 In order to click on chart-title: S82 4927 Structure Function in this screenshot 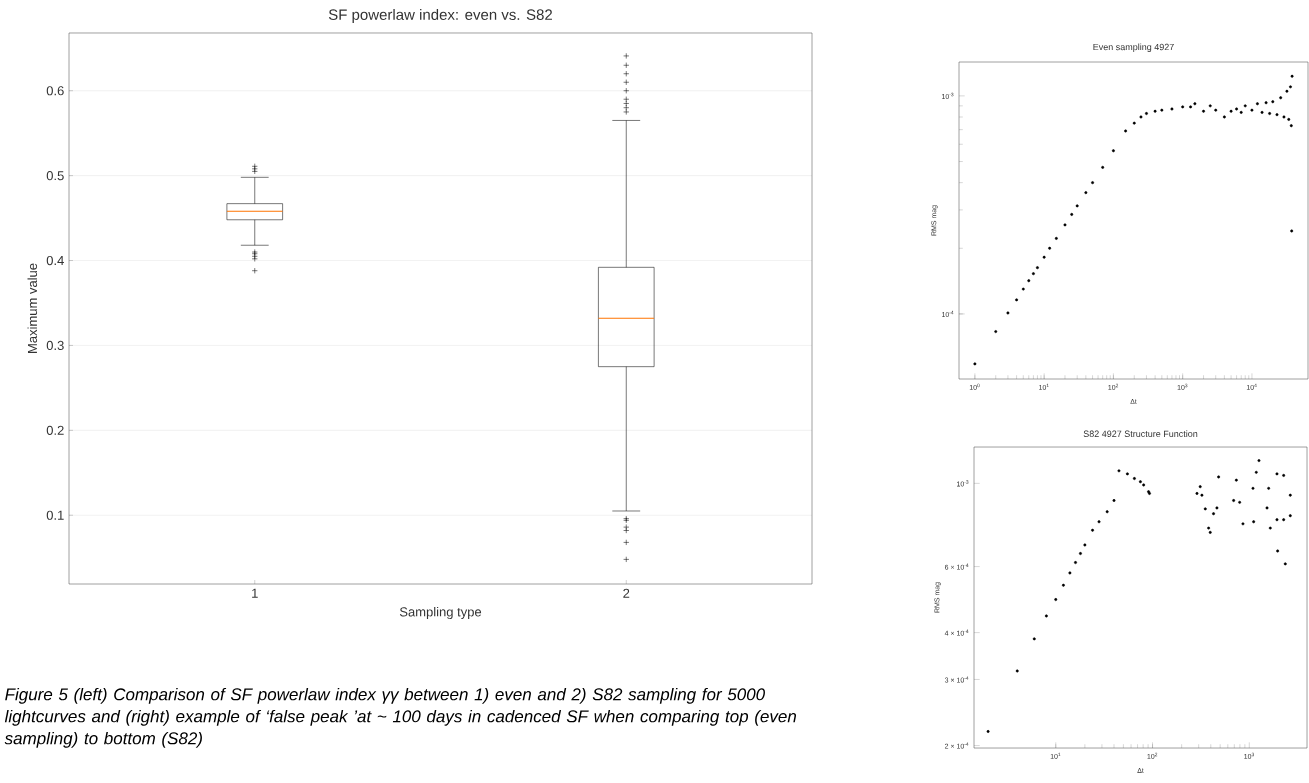, I will do `click(1140, 433)`.